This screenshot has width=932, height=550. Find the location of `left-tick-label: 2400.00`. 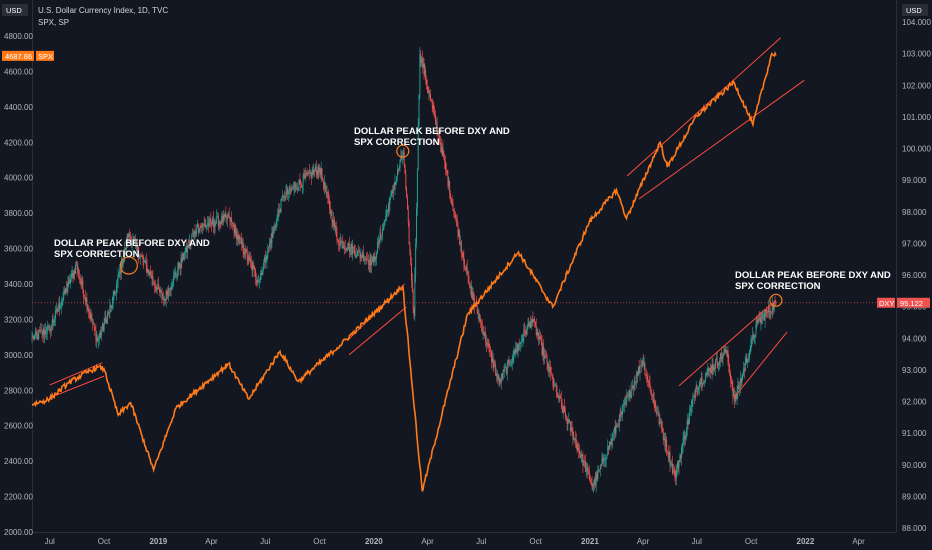

left-tick-label: 2400.00 is located at coordinates (18, 461).